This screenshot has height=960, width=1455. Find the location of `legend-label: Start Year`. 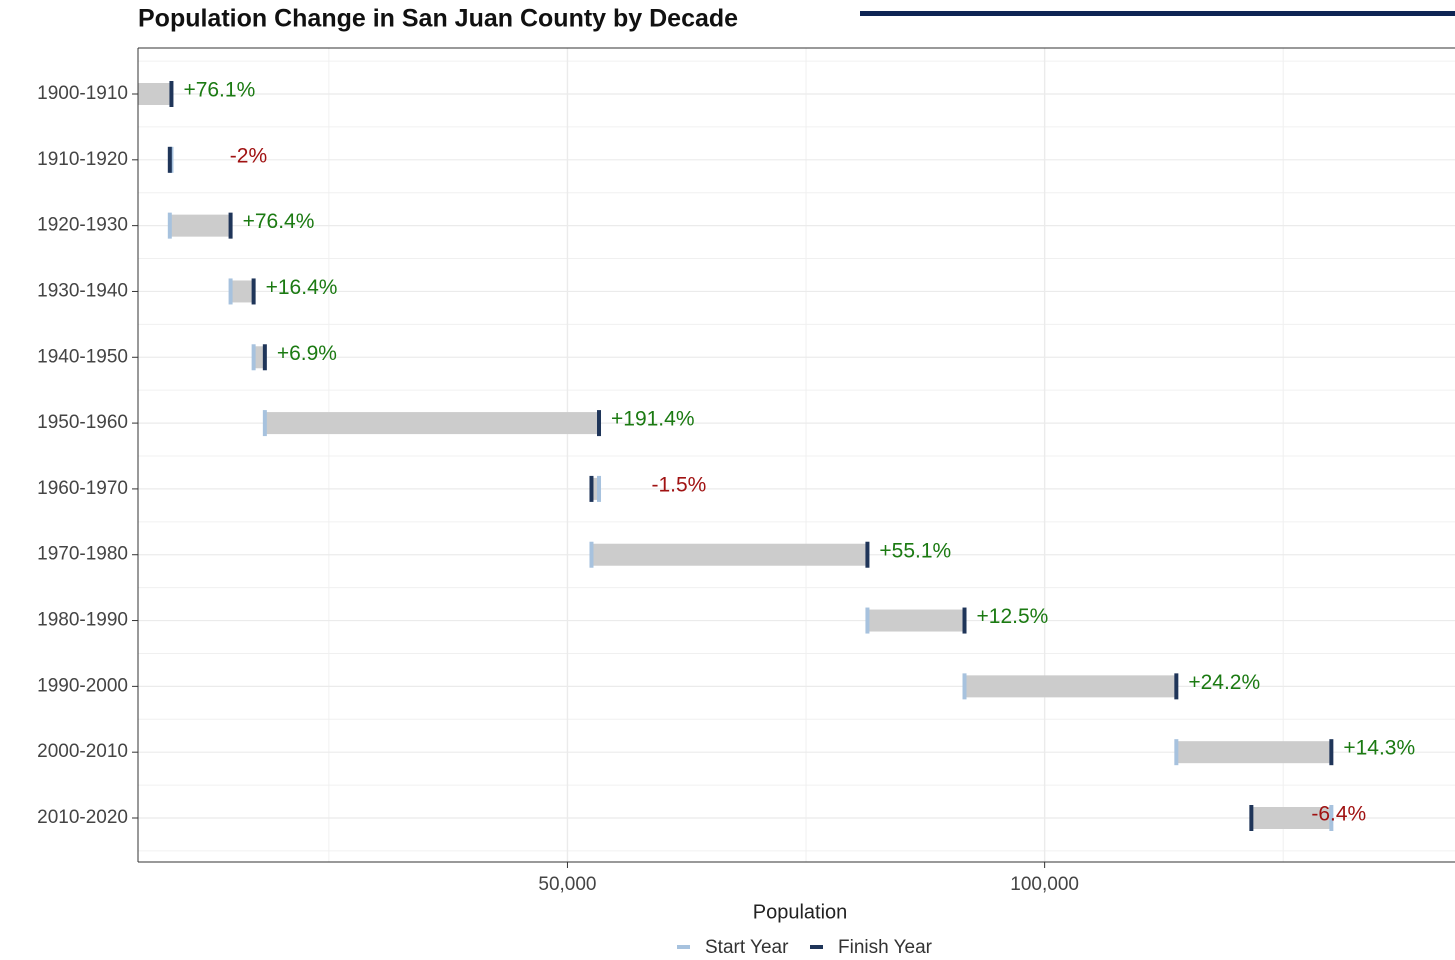

legend-label: Start Year is located at coordinates (747, 947).